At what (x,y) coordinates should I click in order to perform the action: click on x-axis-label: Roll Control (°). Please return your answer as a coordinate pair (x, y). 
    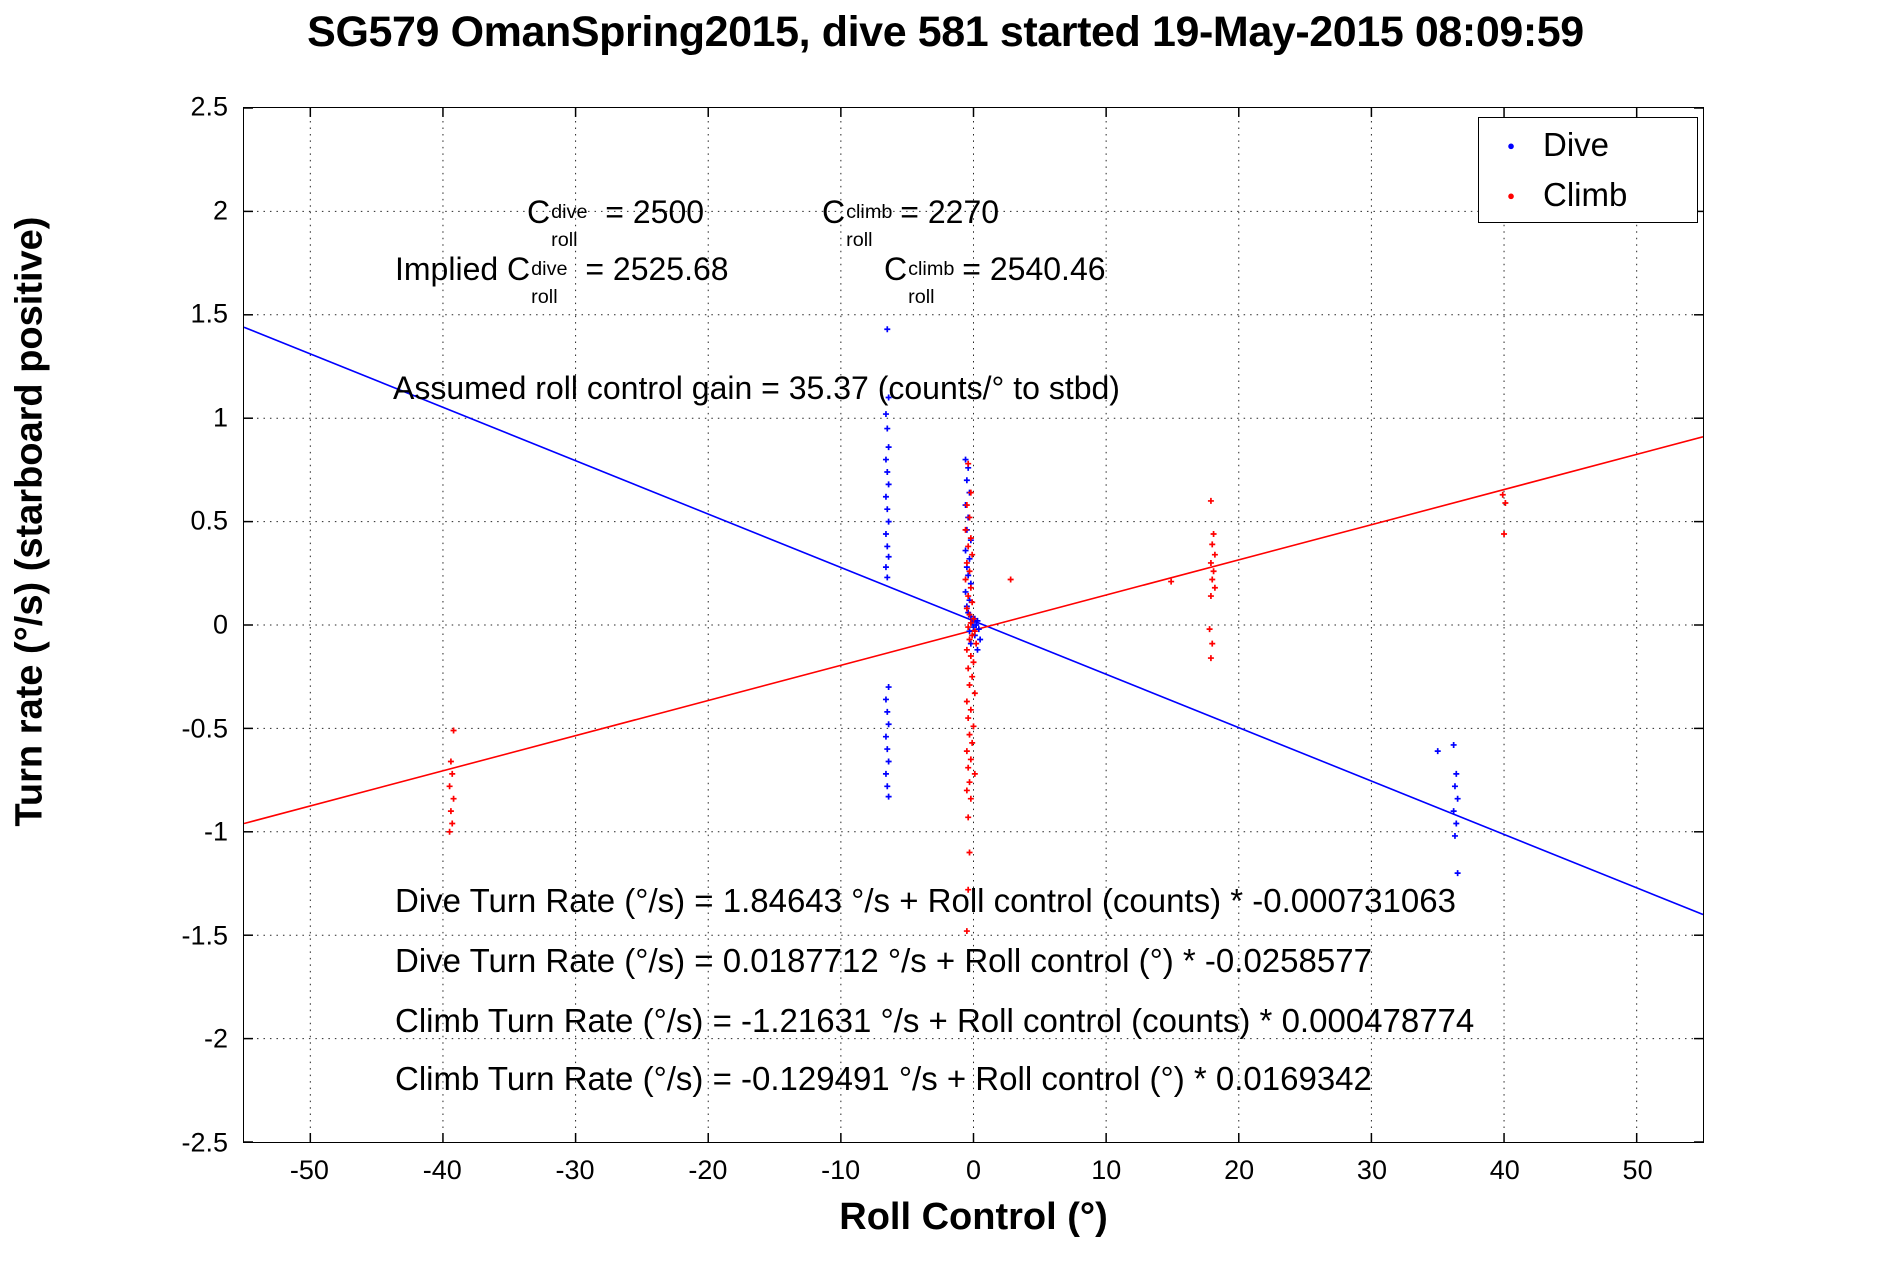
    Looking at the image, I should click on (973, 1217).